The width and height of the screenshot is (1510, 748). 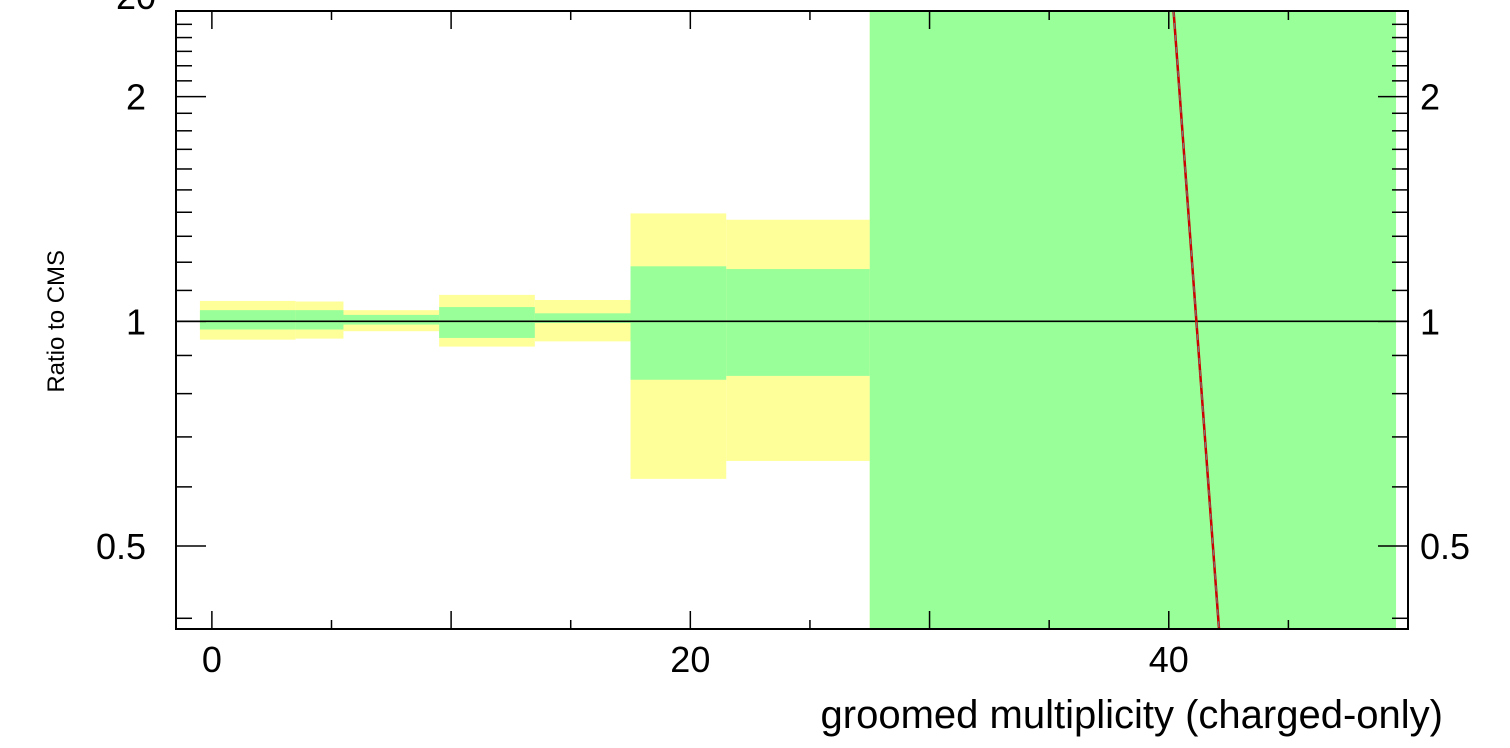 What do you see at coordinates (136, 8) in the screenshot?
I see `y-tick-label-top-partial: 20` at bounding box center [136, 8].